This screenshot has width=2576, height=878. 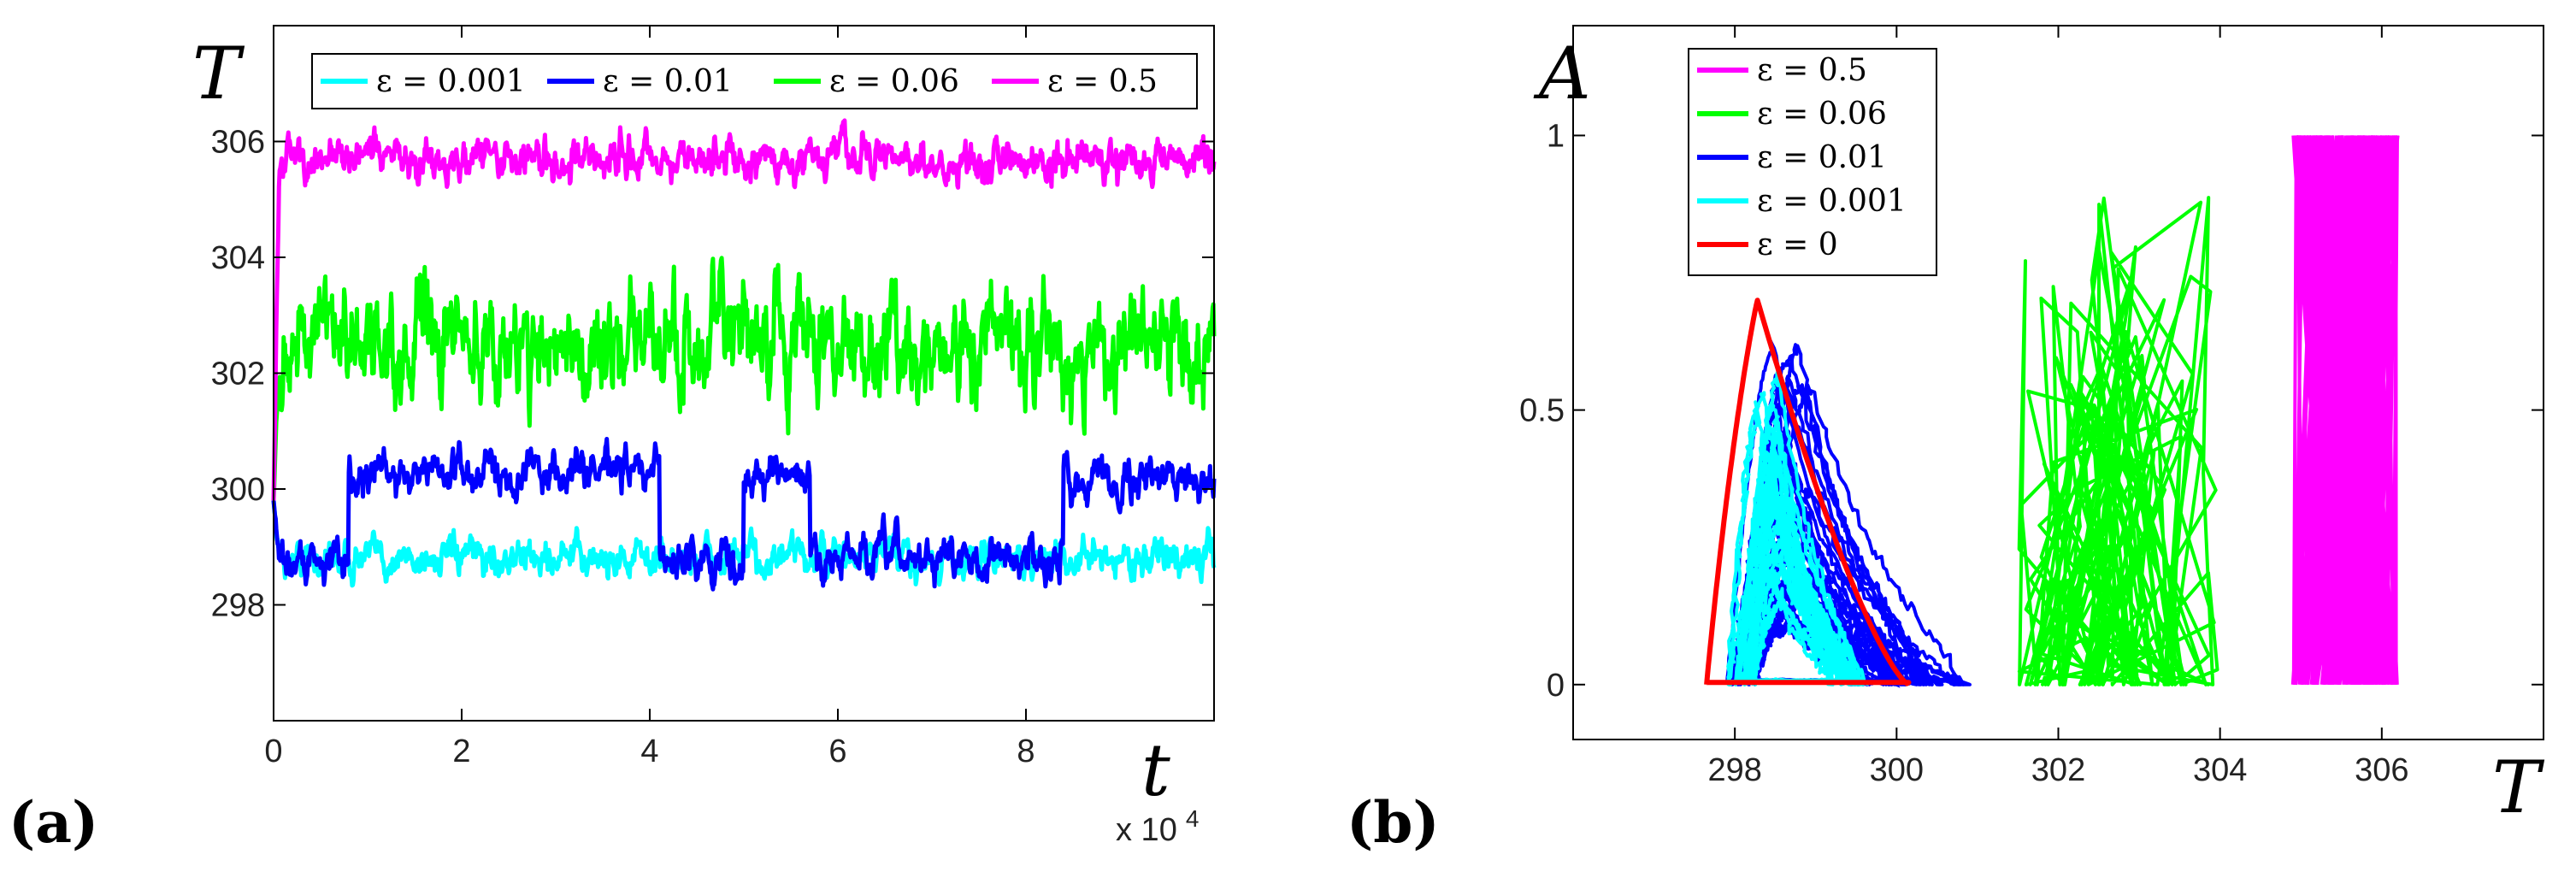 What do you see at coordinates (1393, 822) in the screenshot?
I see `panel-b-label: (b)` at bounding box center [1393, 822].